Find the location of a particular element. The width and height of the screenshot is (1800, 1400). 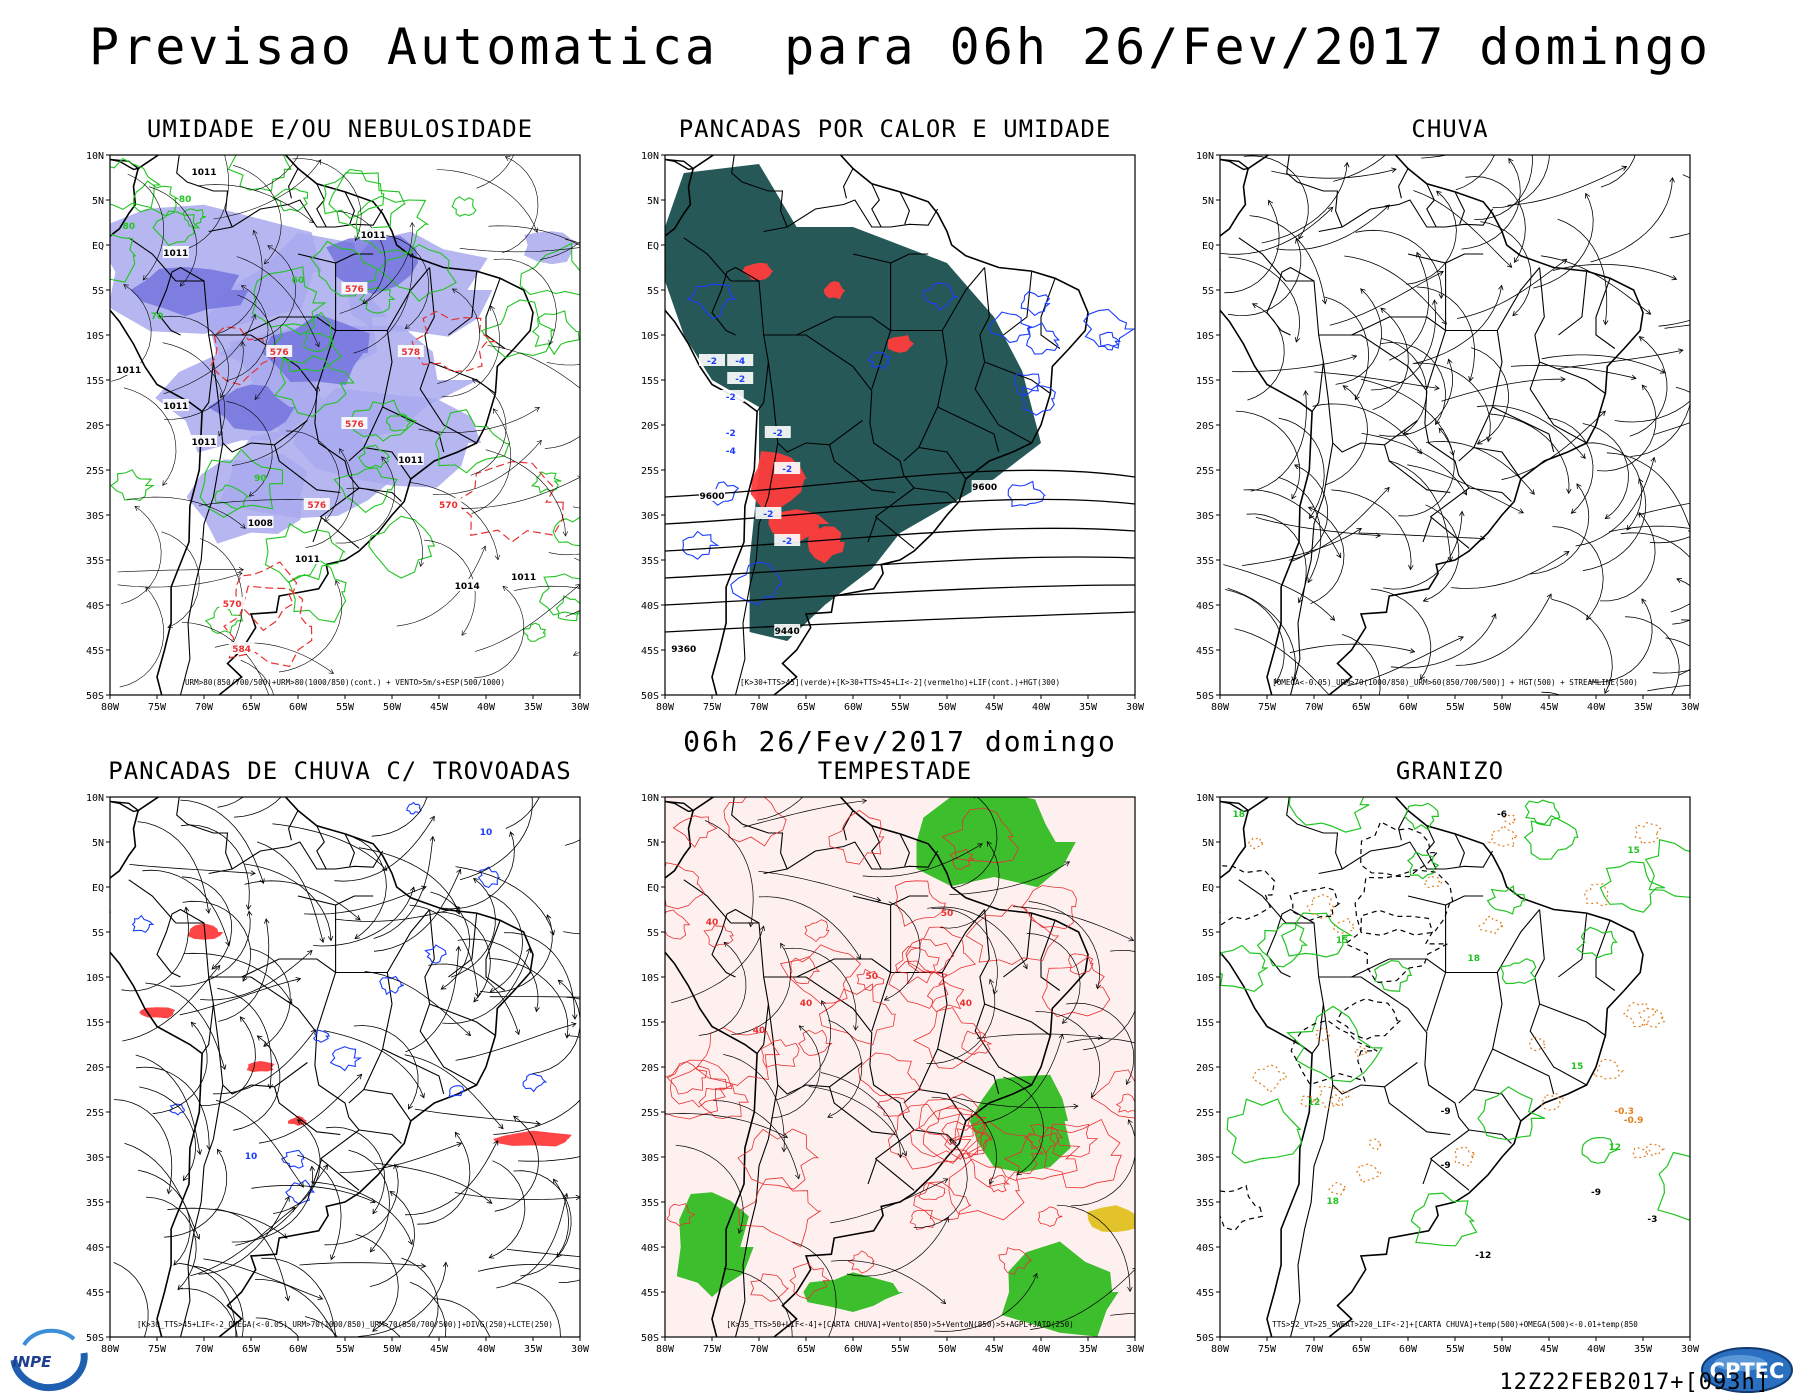

convective-area is located at coordinates (297, 1120).